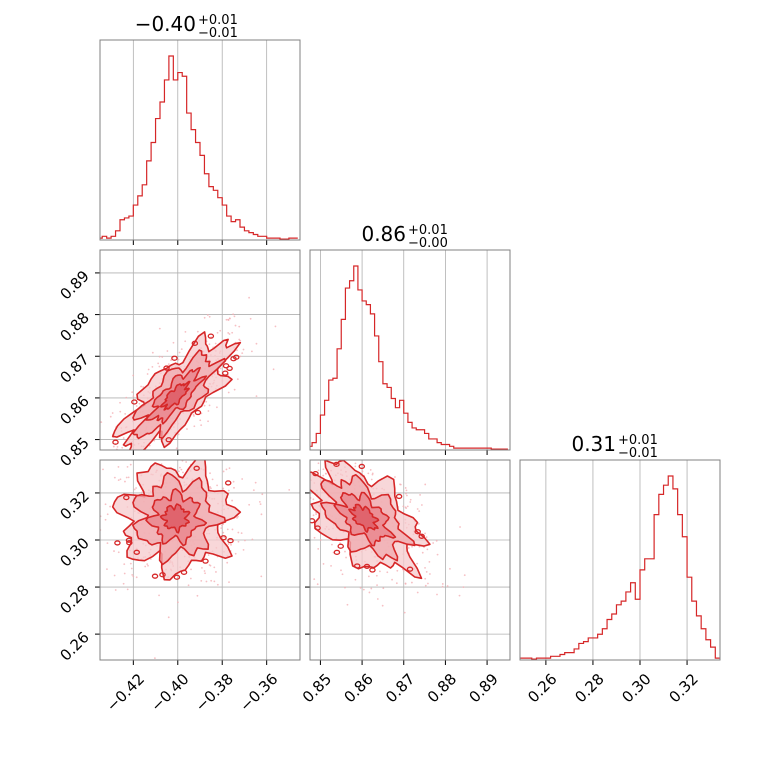  I want to click on hist-param-3-histogram-line, so click(620, 567).